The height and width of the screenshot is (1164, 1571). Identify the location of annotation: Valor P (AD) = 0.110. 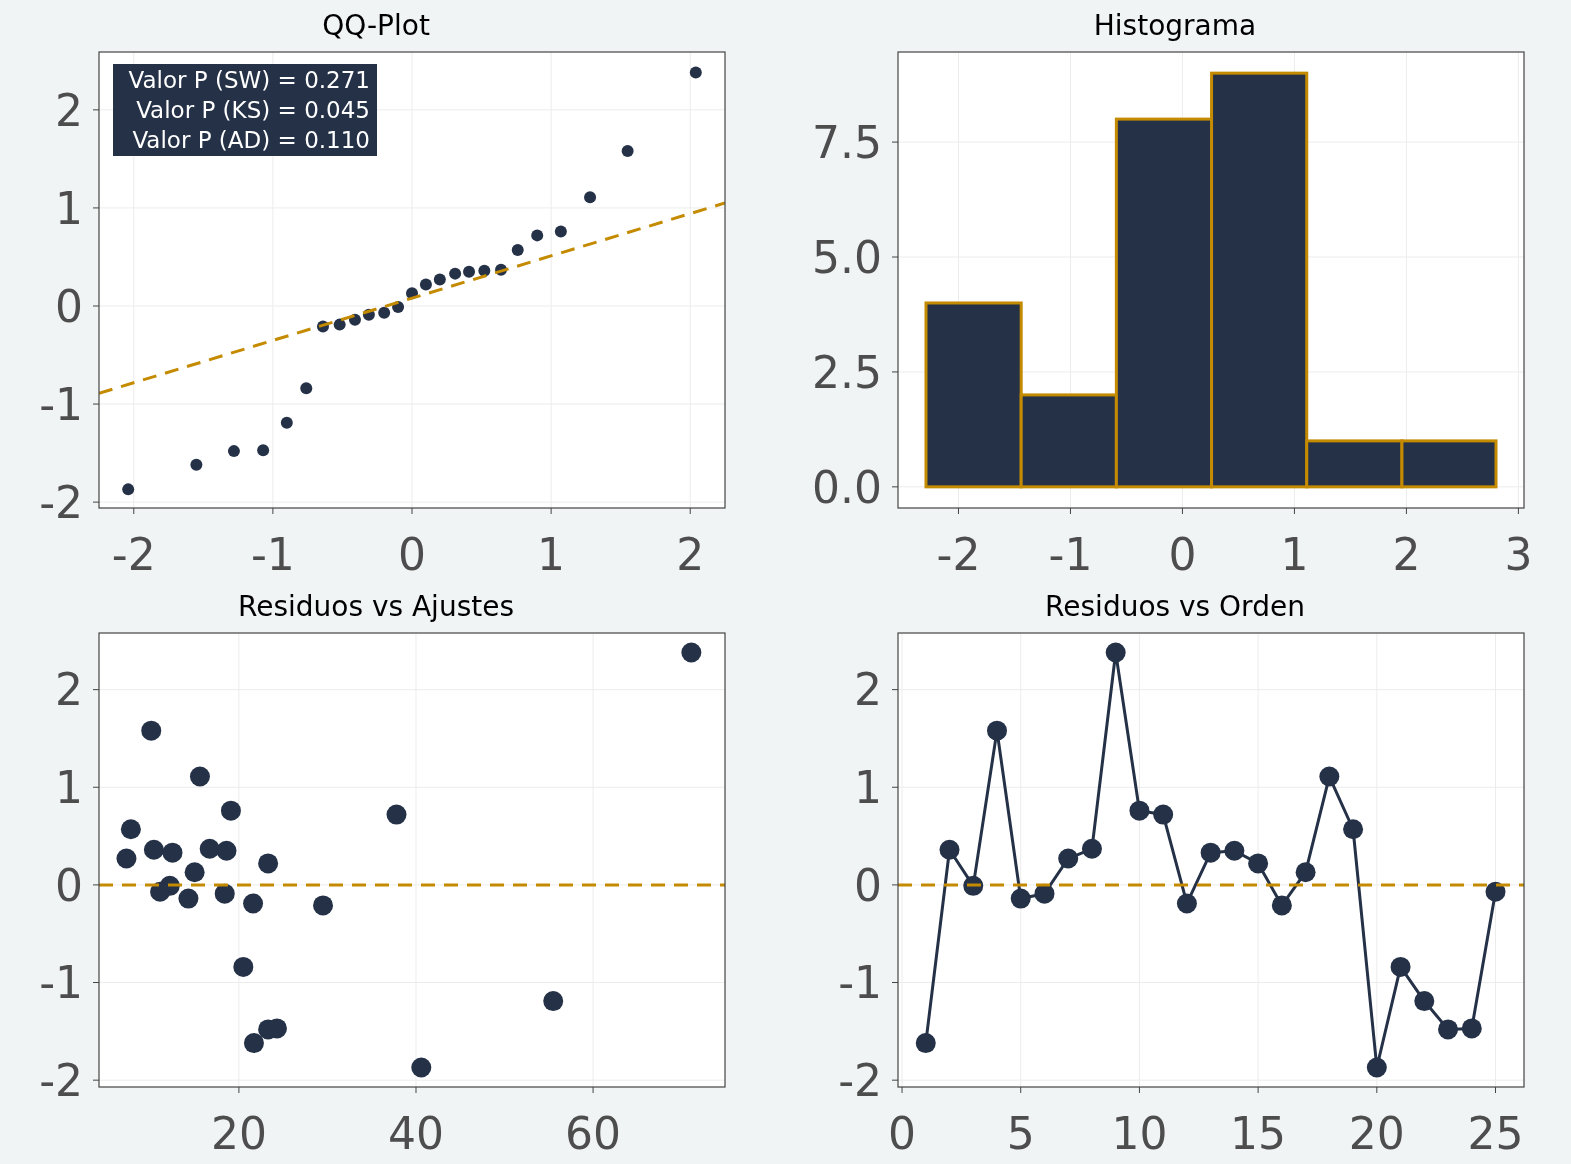
(251, 140).